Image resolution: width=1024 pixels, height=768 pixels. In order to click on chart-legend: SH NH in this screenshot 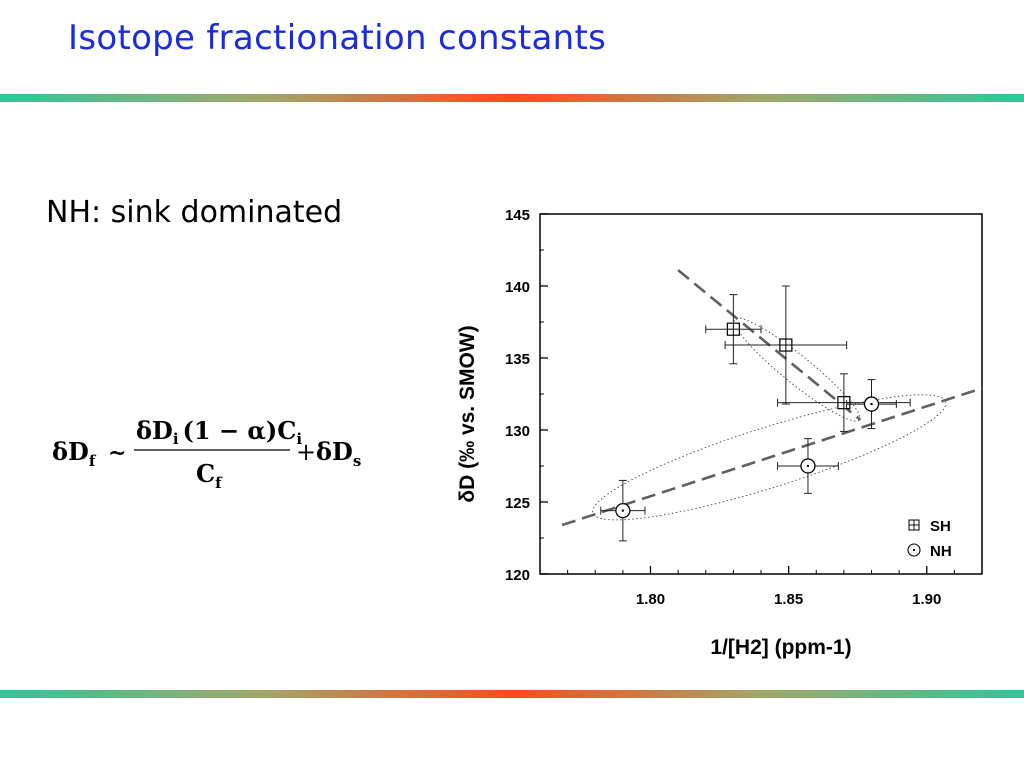, I will do `click(929, 539)`.